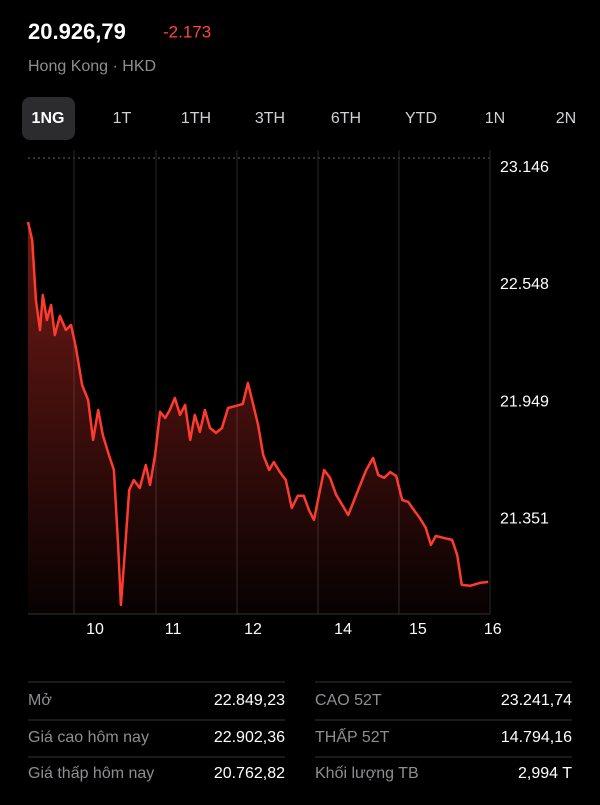 The image size is (600, 805). I want to click on y-tick-label: 23.146, so click(524, 167).